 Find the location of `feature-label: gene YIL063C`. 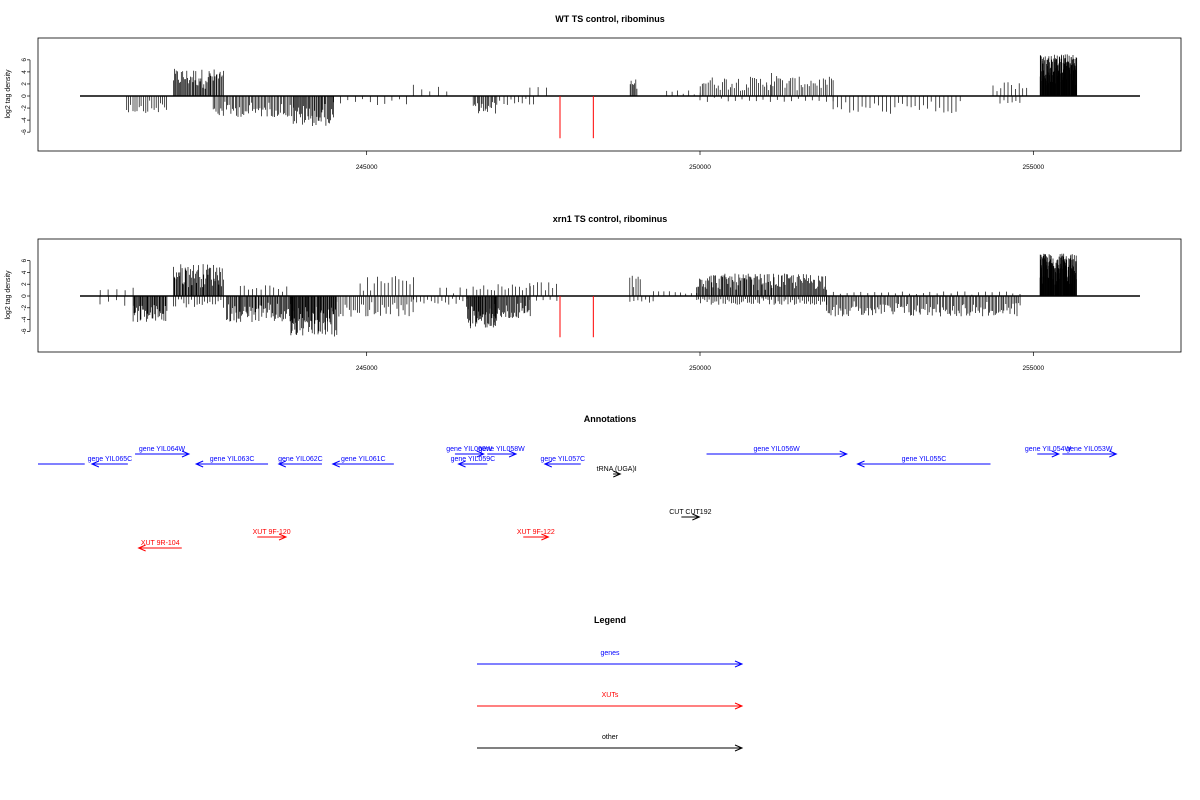

feature-label: gene YIL063C is located at coordinates (232, 459).